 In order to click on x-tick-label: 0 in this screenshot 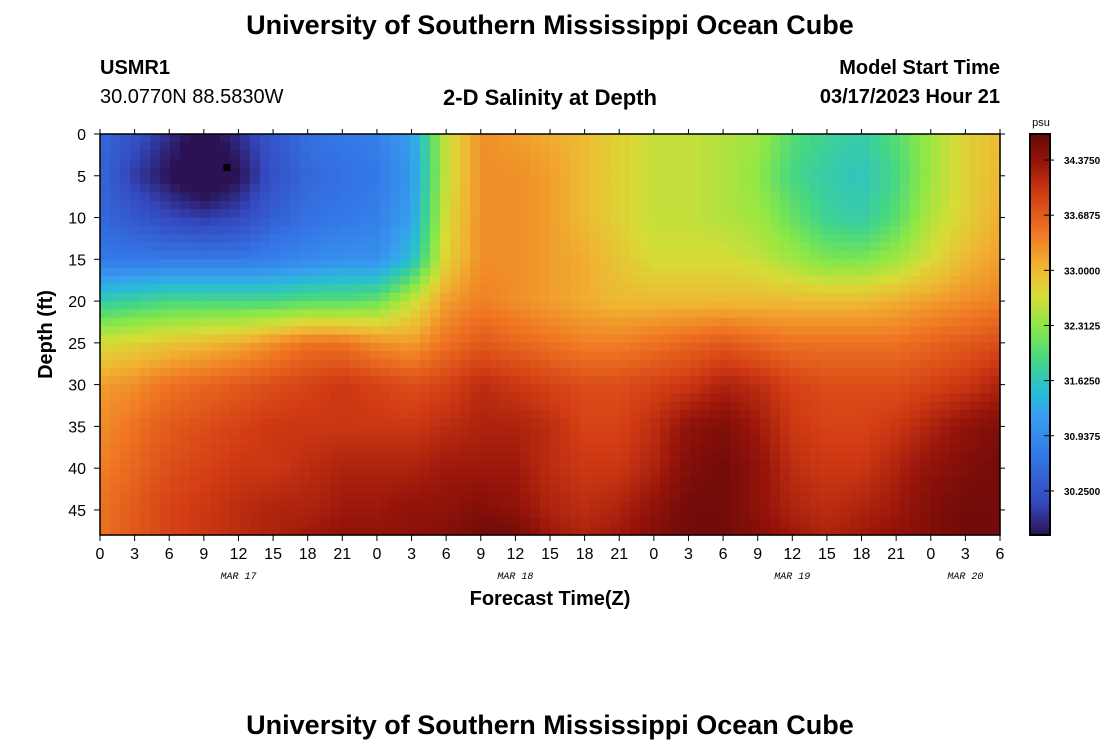, I will do `click(376, 554)`.